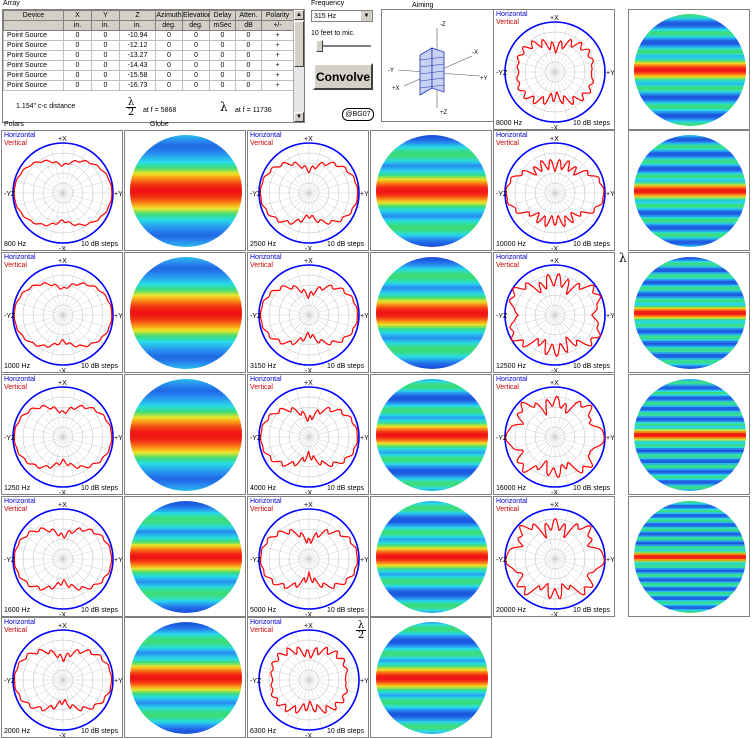  Describe the element at coordinates (10, 560) in the screenshot. I see `axis-label: -YZ` at that location.